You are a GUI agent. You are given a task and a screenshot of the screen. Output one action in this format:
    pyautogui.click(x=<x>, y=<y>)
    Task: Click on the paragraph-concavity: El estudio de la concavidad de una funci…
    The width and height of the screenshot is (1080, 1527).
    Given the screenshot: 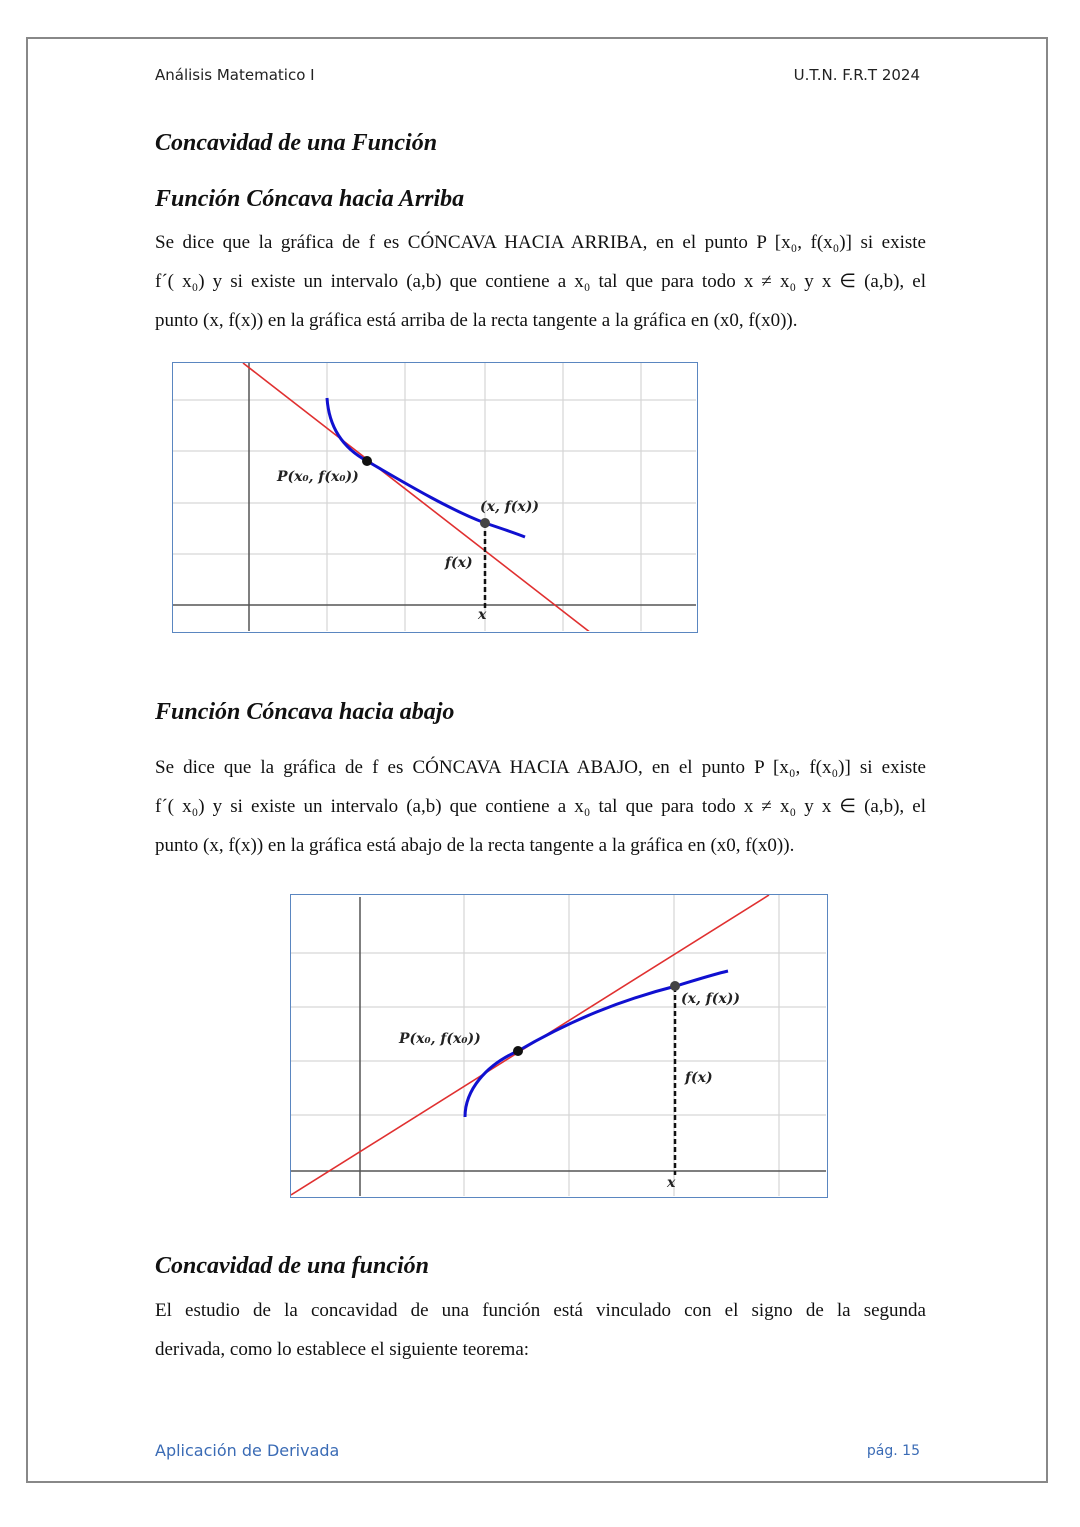 What is the action you would take?
    pyautogui.click(x=540, y=1330)
    